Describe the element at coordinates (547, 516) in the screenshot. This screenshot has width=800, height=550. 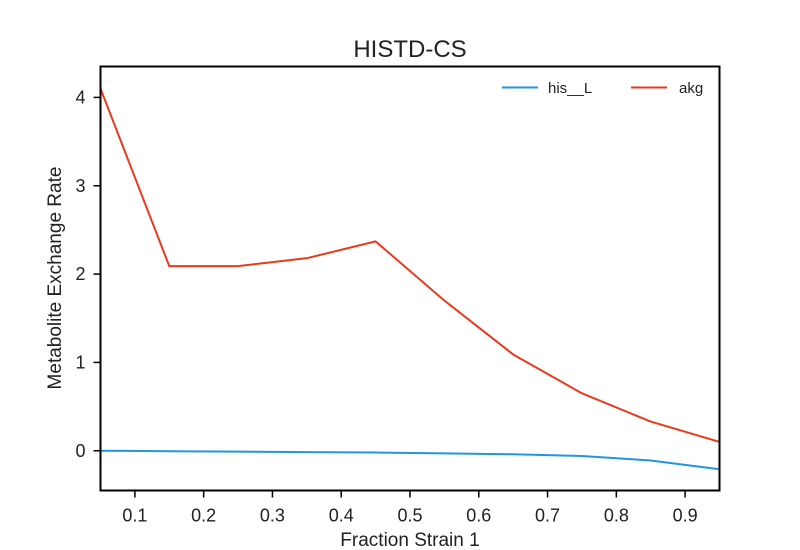
I see `x-tick-label: 0.7` at that location.